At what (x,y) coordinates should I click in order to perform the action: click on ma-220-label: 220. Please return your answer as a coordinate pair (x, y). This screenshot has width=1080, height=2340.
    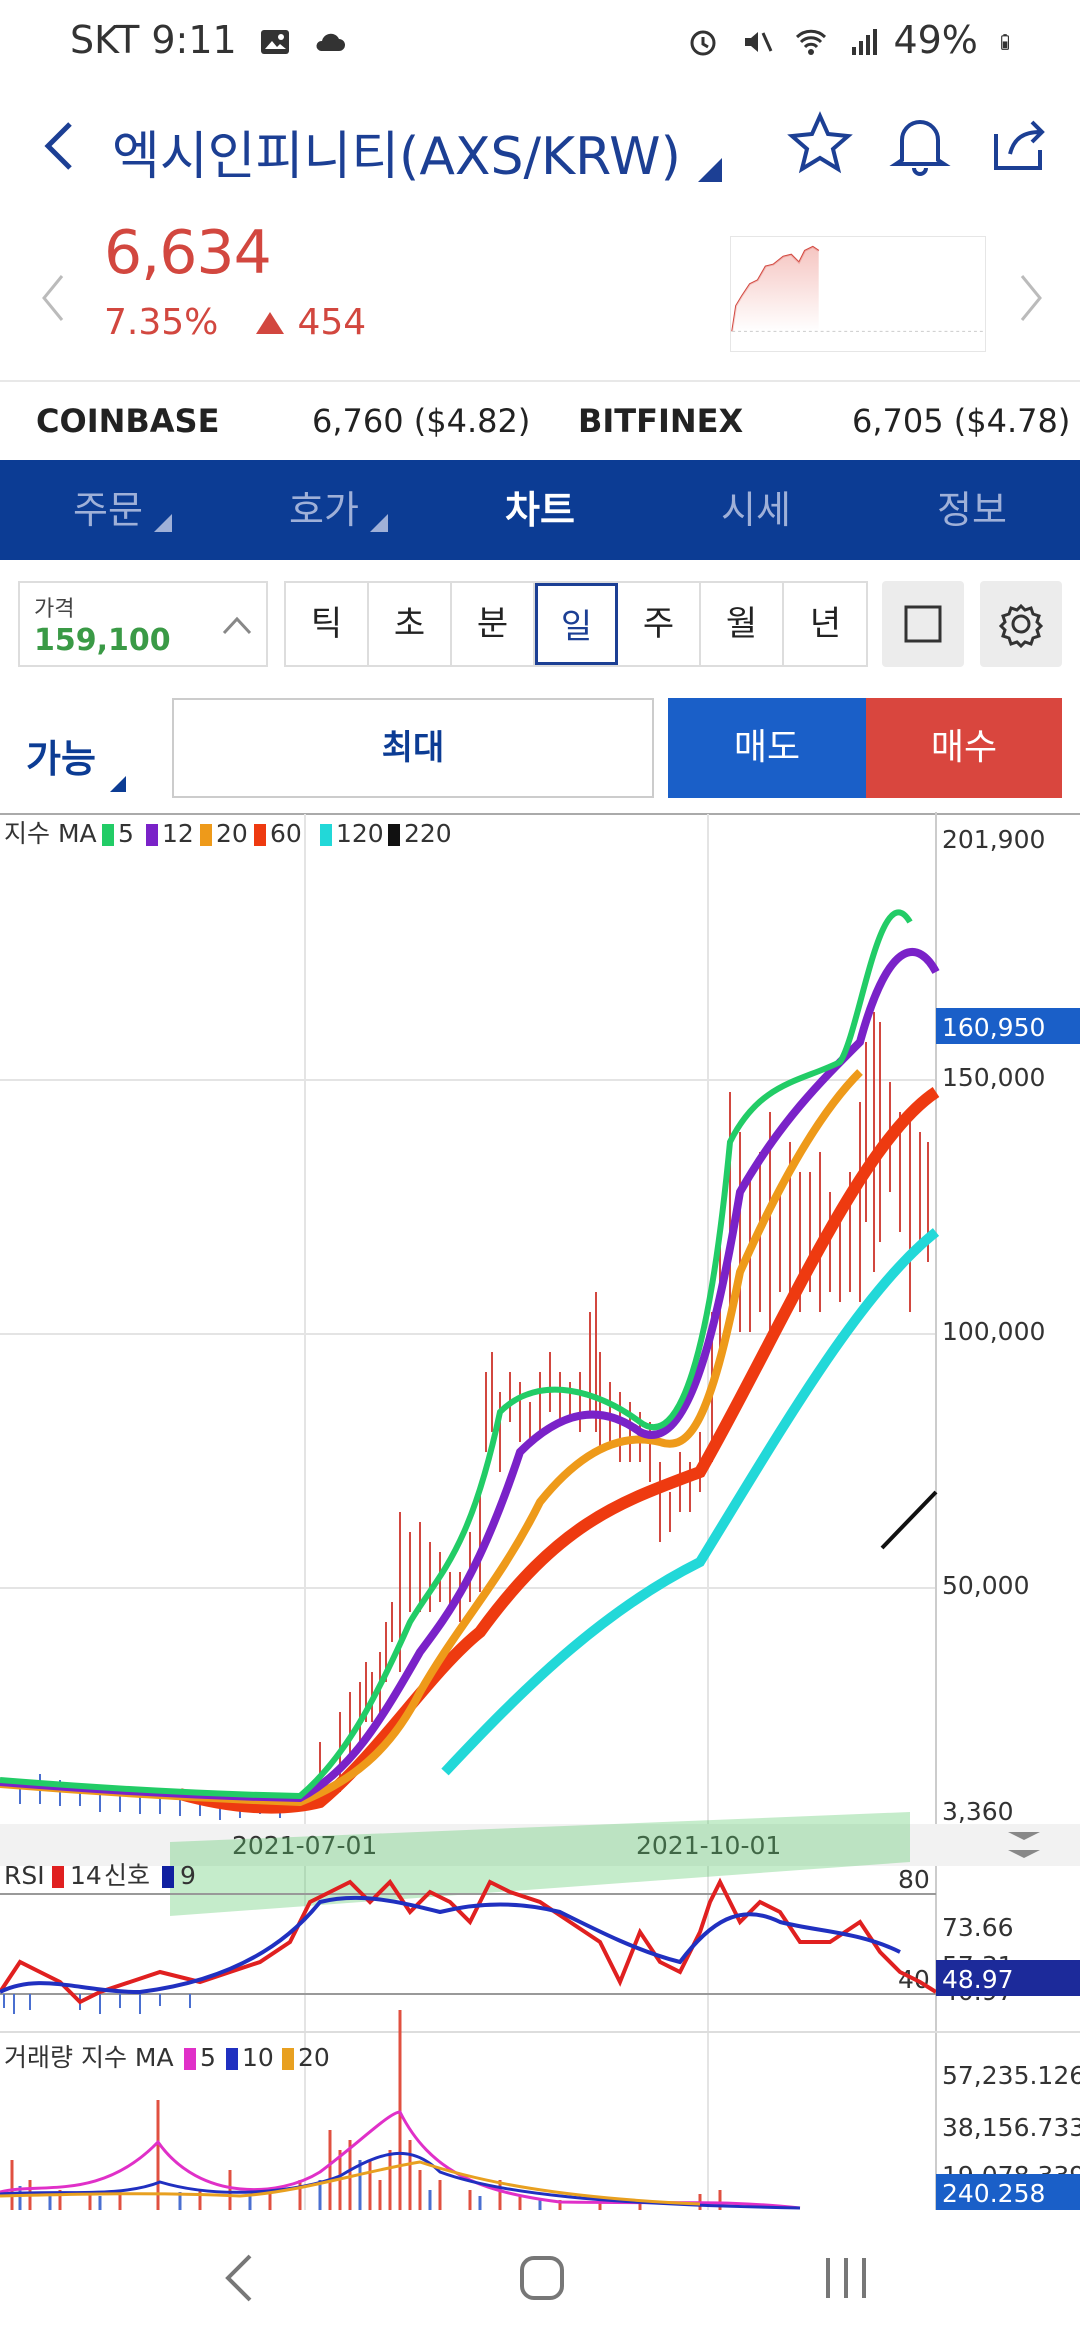
    Looking at the image, I should click on (428, 833).